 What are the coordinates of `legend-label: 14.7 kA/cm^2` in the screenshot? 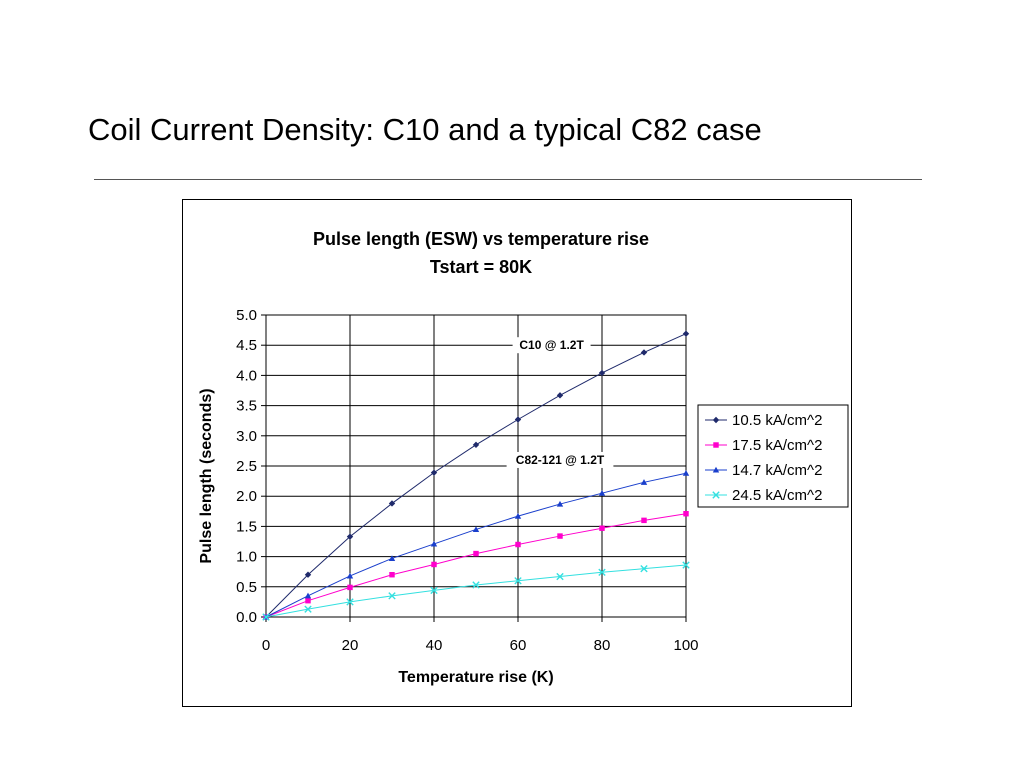 It's located at (777, 470).